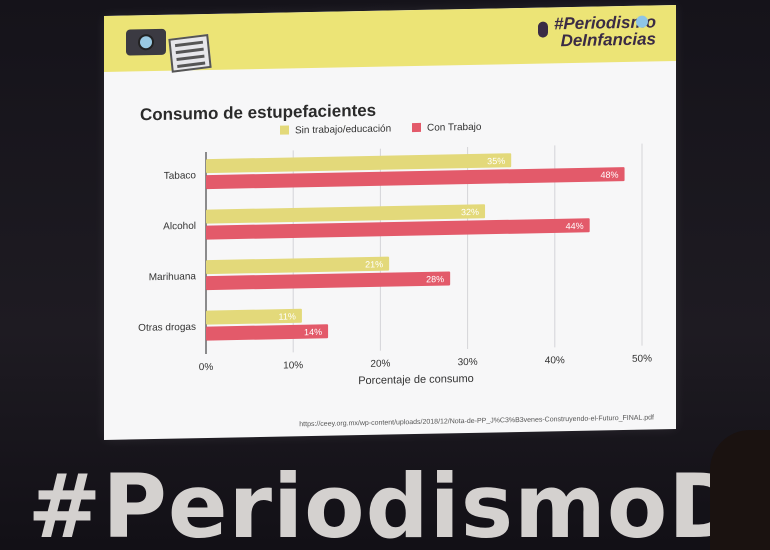 The height and width of the screenshot is (550, 770). Describe the element at coordinates (468, 362) in the screenshot. I see `x-tick-label-3: 30%` at that location.